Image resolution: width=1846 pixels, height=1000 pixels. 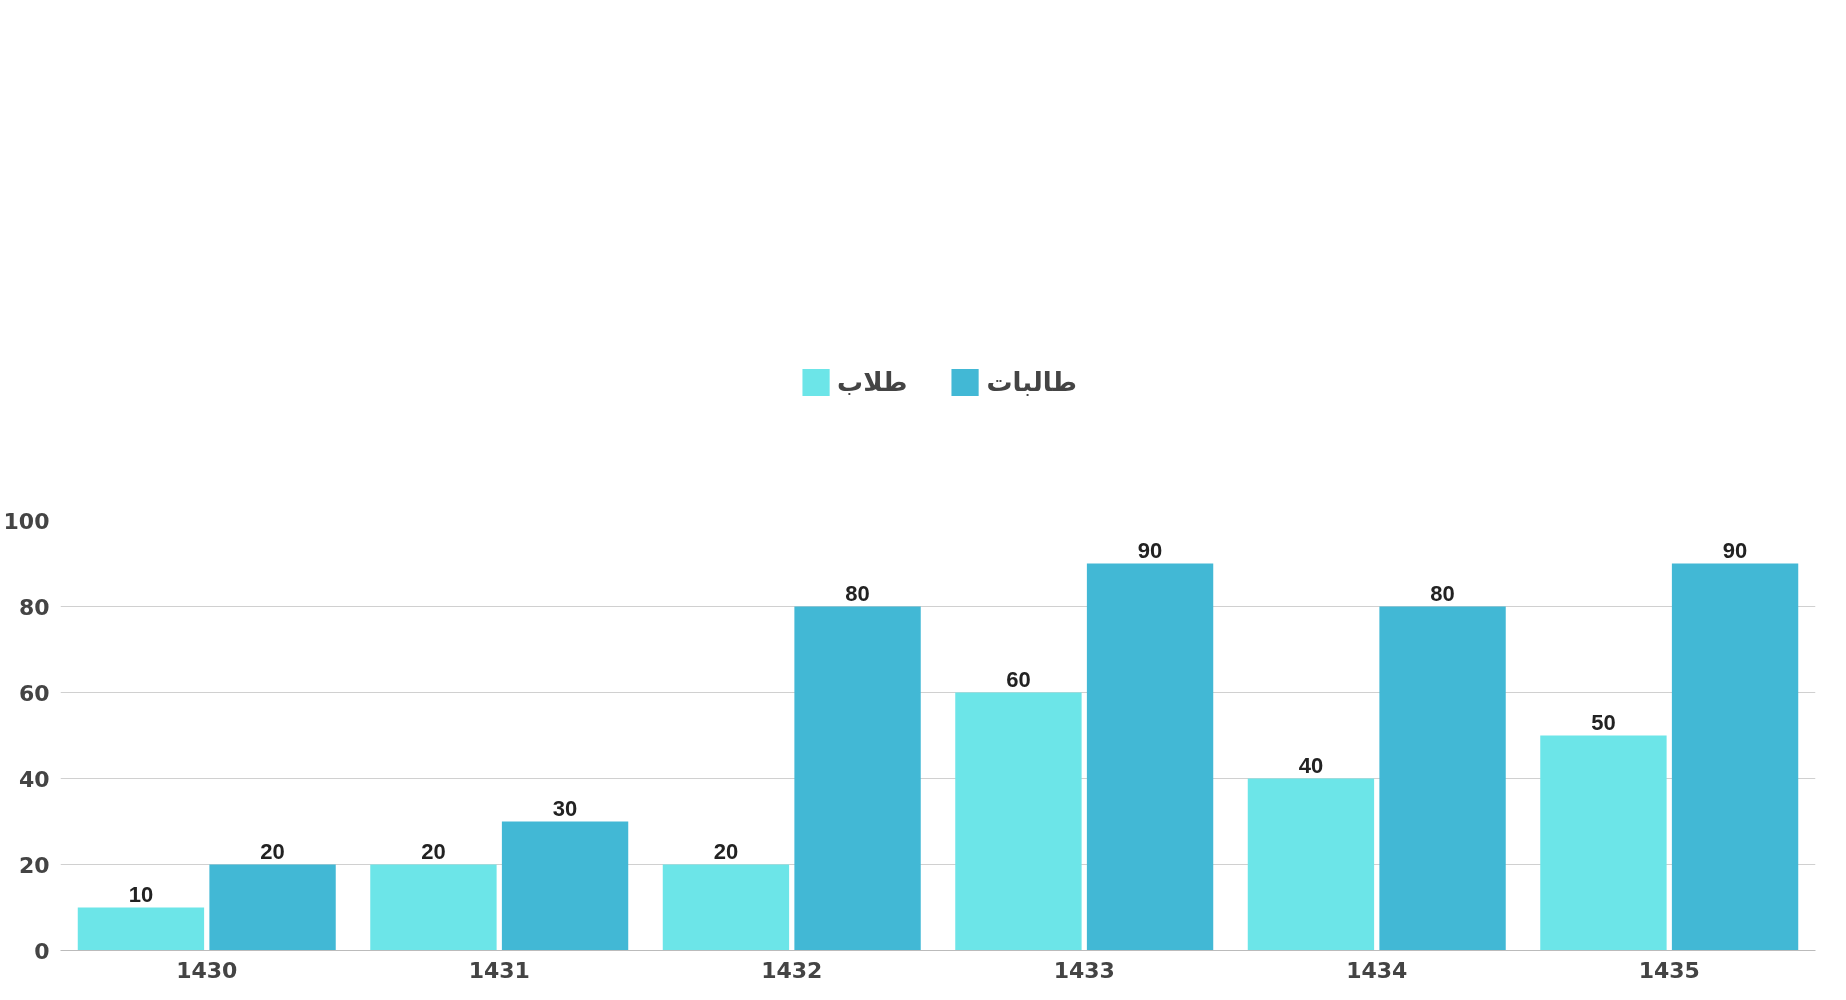 What do you see at coordinates (872, 381) in the screenshot?
I see `legend-label: طلاب` at bounding box center [872, 381].